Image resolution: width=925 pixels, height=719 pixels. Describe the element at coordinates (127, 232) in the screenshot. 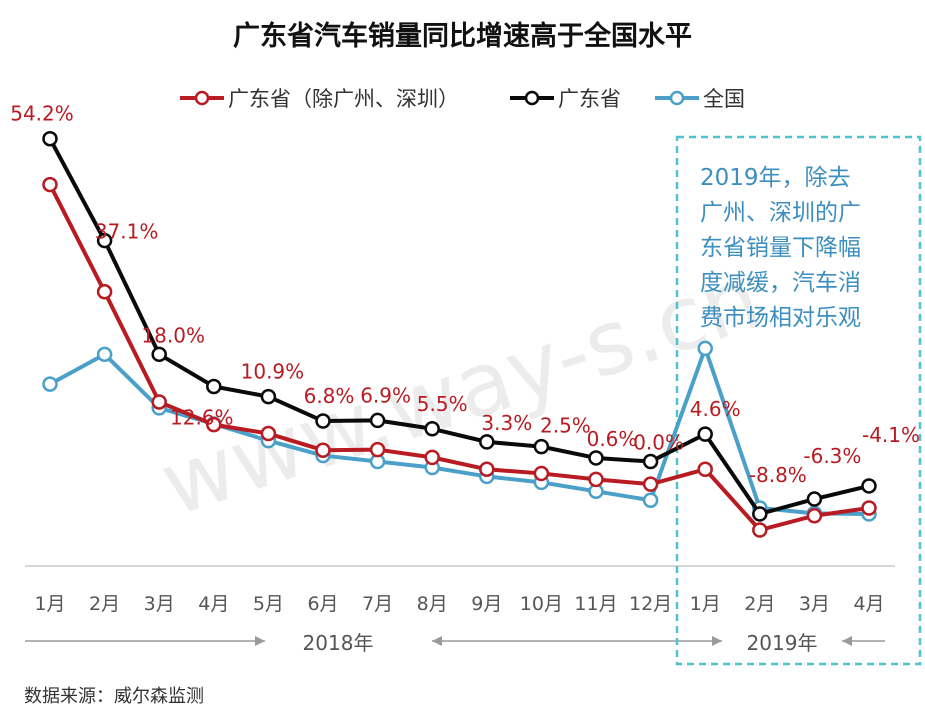

I see `data-label: 37.1%` at that location.